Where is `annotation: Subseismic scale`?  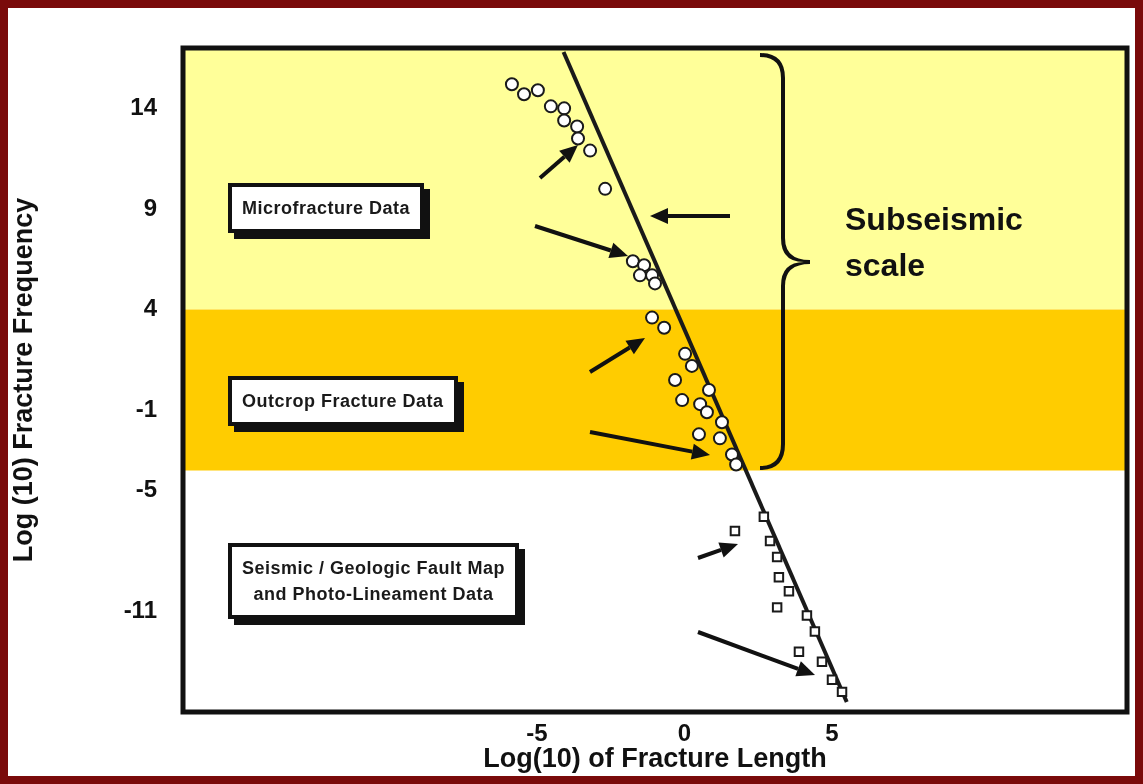
annotation: Subseismic scale is located at coordinates (934, 242).